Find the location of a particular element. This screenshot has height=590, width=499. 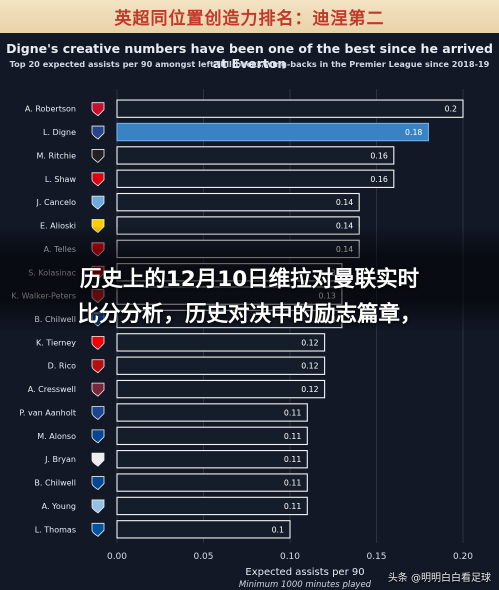

category-label: D. Rico is located at coordinates (62, 366).